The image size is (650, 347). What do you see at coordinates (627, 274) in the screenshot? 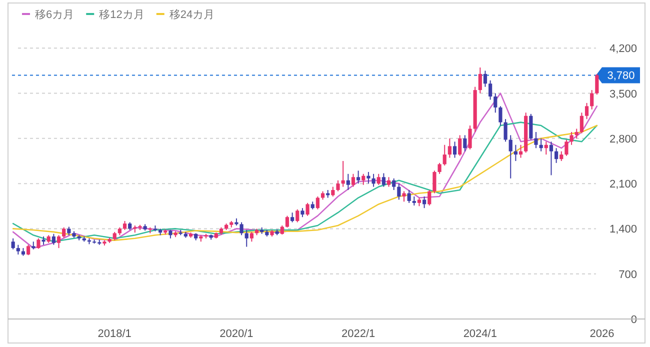
I see `y-tick-label: 700` at bounding box center [627, 274].